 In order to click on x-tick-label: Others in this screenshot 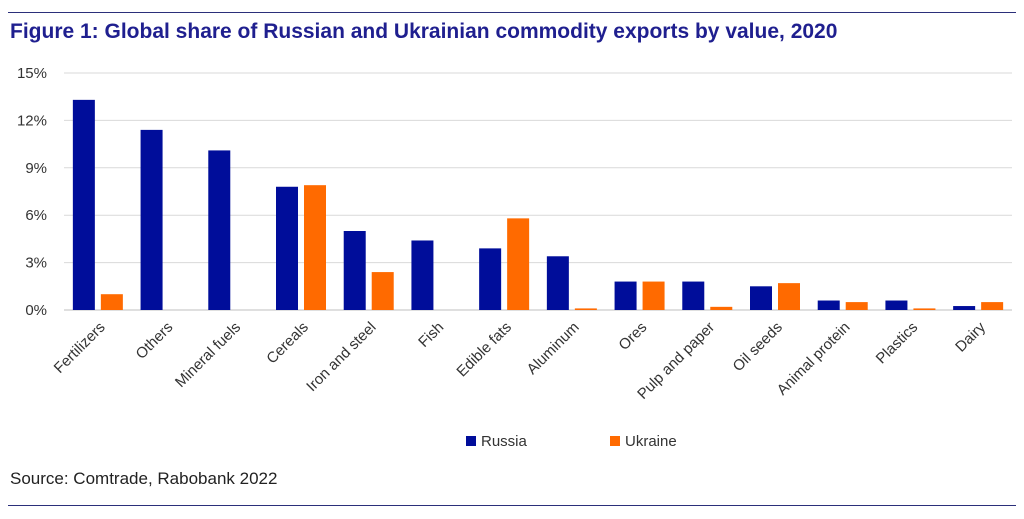, I will do `click(155, 341)`.